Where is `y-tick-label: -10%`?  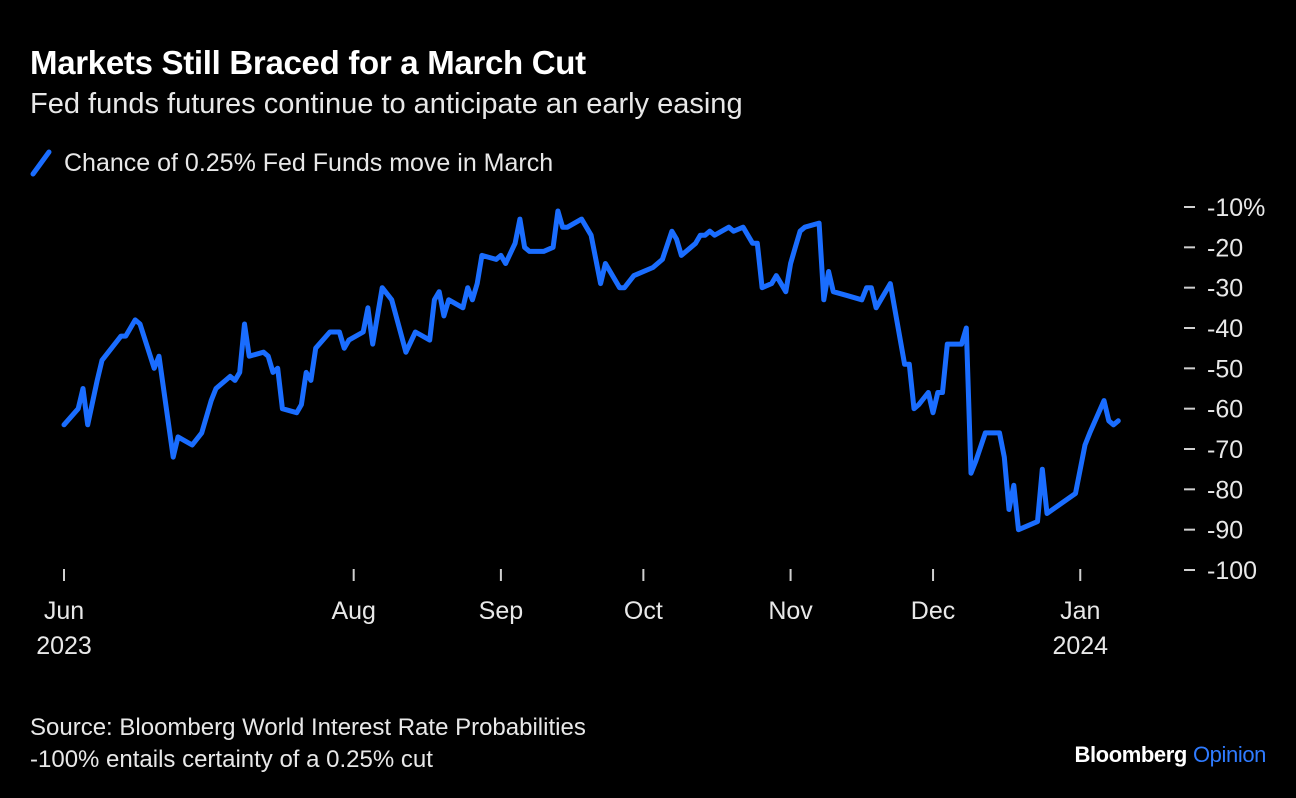
y-tick-label: -10% is located at coordinates (1236, 208).